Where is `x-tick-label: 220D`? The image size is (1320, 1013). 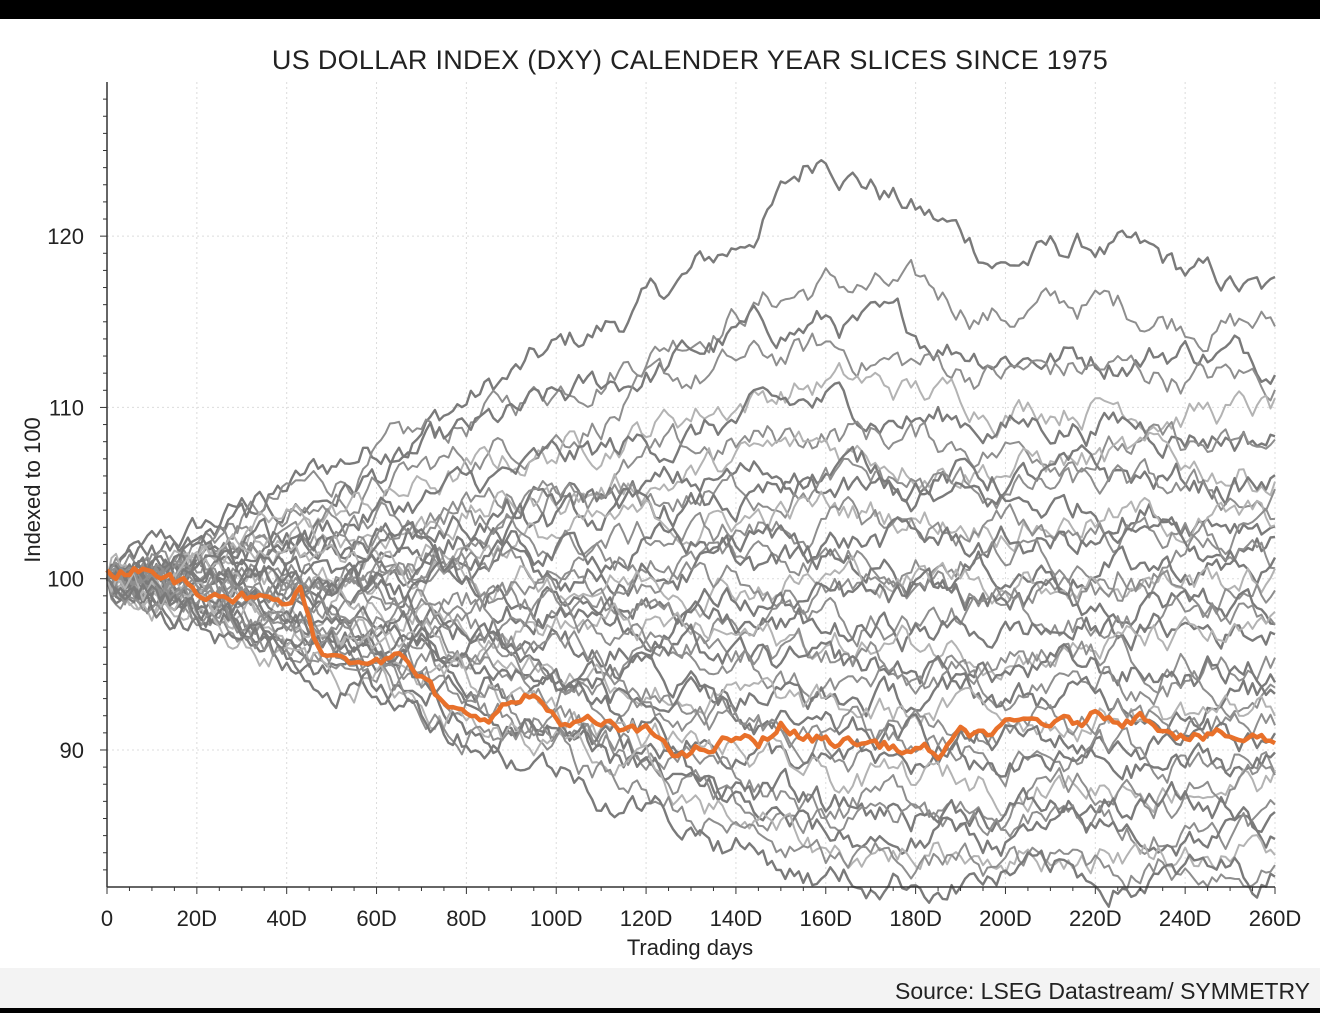 x-tick-label: 220D is located at coordinates (1095, 918).